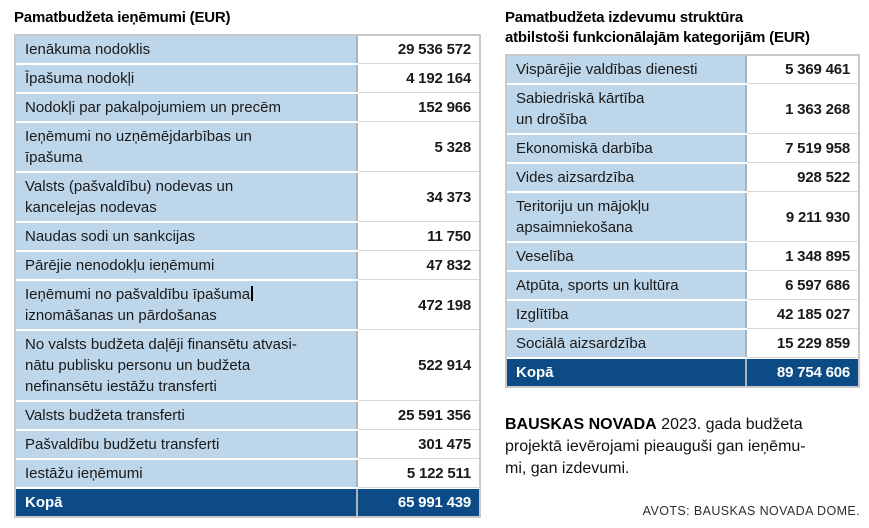 This screenshot has width=869, height=528. Describe the element at coordinates (252, 293) in the screenshot. I see `text-cursor` at that location.